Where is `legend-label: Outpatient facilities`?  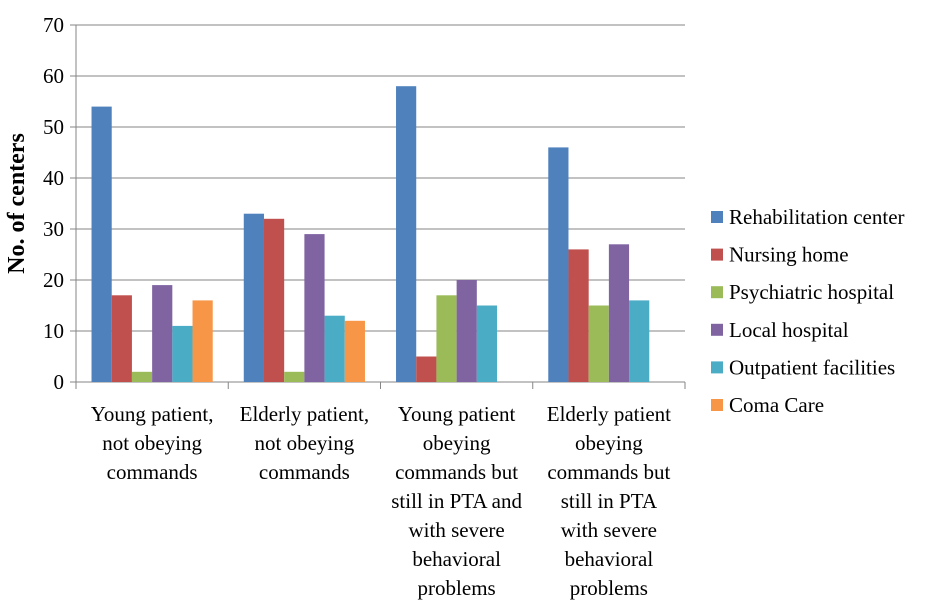
legend-label: Outpatient facilities is located at coordinates (812, 367).